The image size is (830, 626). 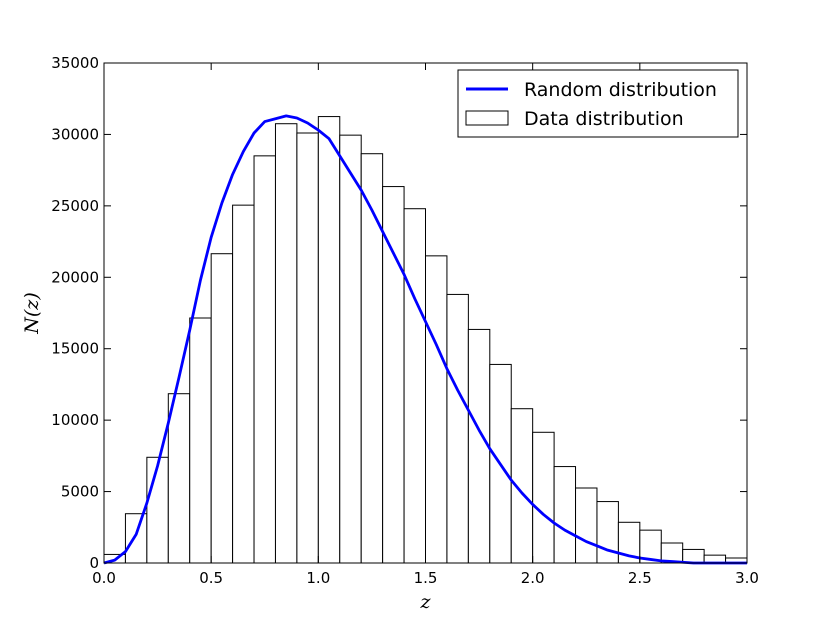 What do you see at coordinates (80, 492) in the screenshot?
I see `y-tick-label: 5000` at bounding box center [80, 492].